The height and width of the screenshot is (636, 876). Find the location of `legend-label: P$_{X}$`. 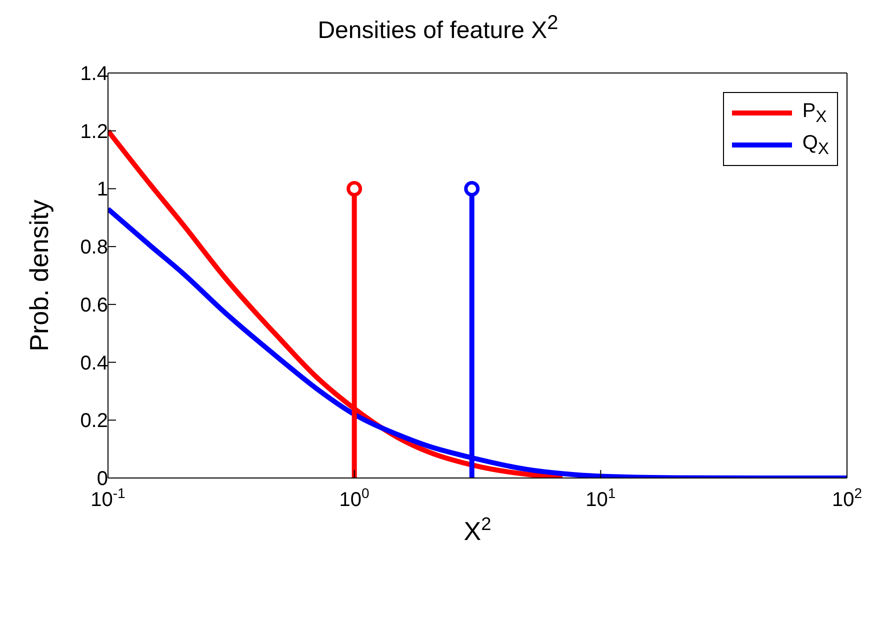

legend-label: P$_{X}$ is located at coordinates (814, 113).